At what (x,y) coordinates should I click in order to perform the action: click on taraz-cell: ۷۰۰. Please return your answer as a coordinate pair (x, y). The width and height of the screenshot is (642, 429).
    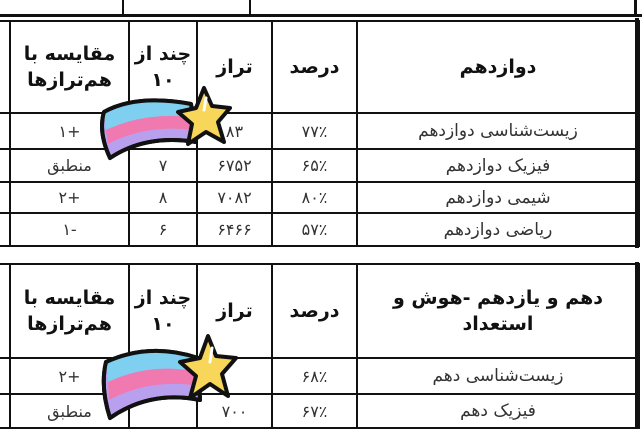
    Looking at the image, I should click on (234, 411).